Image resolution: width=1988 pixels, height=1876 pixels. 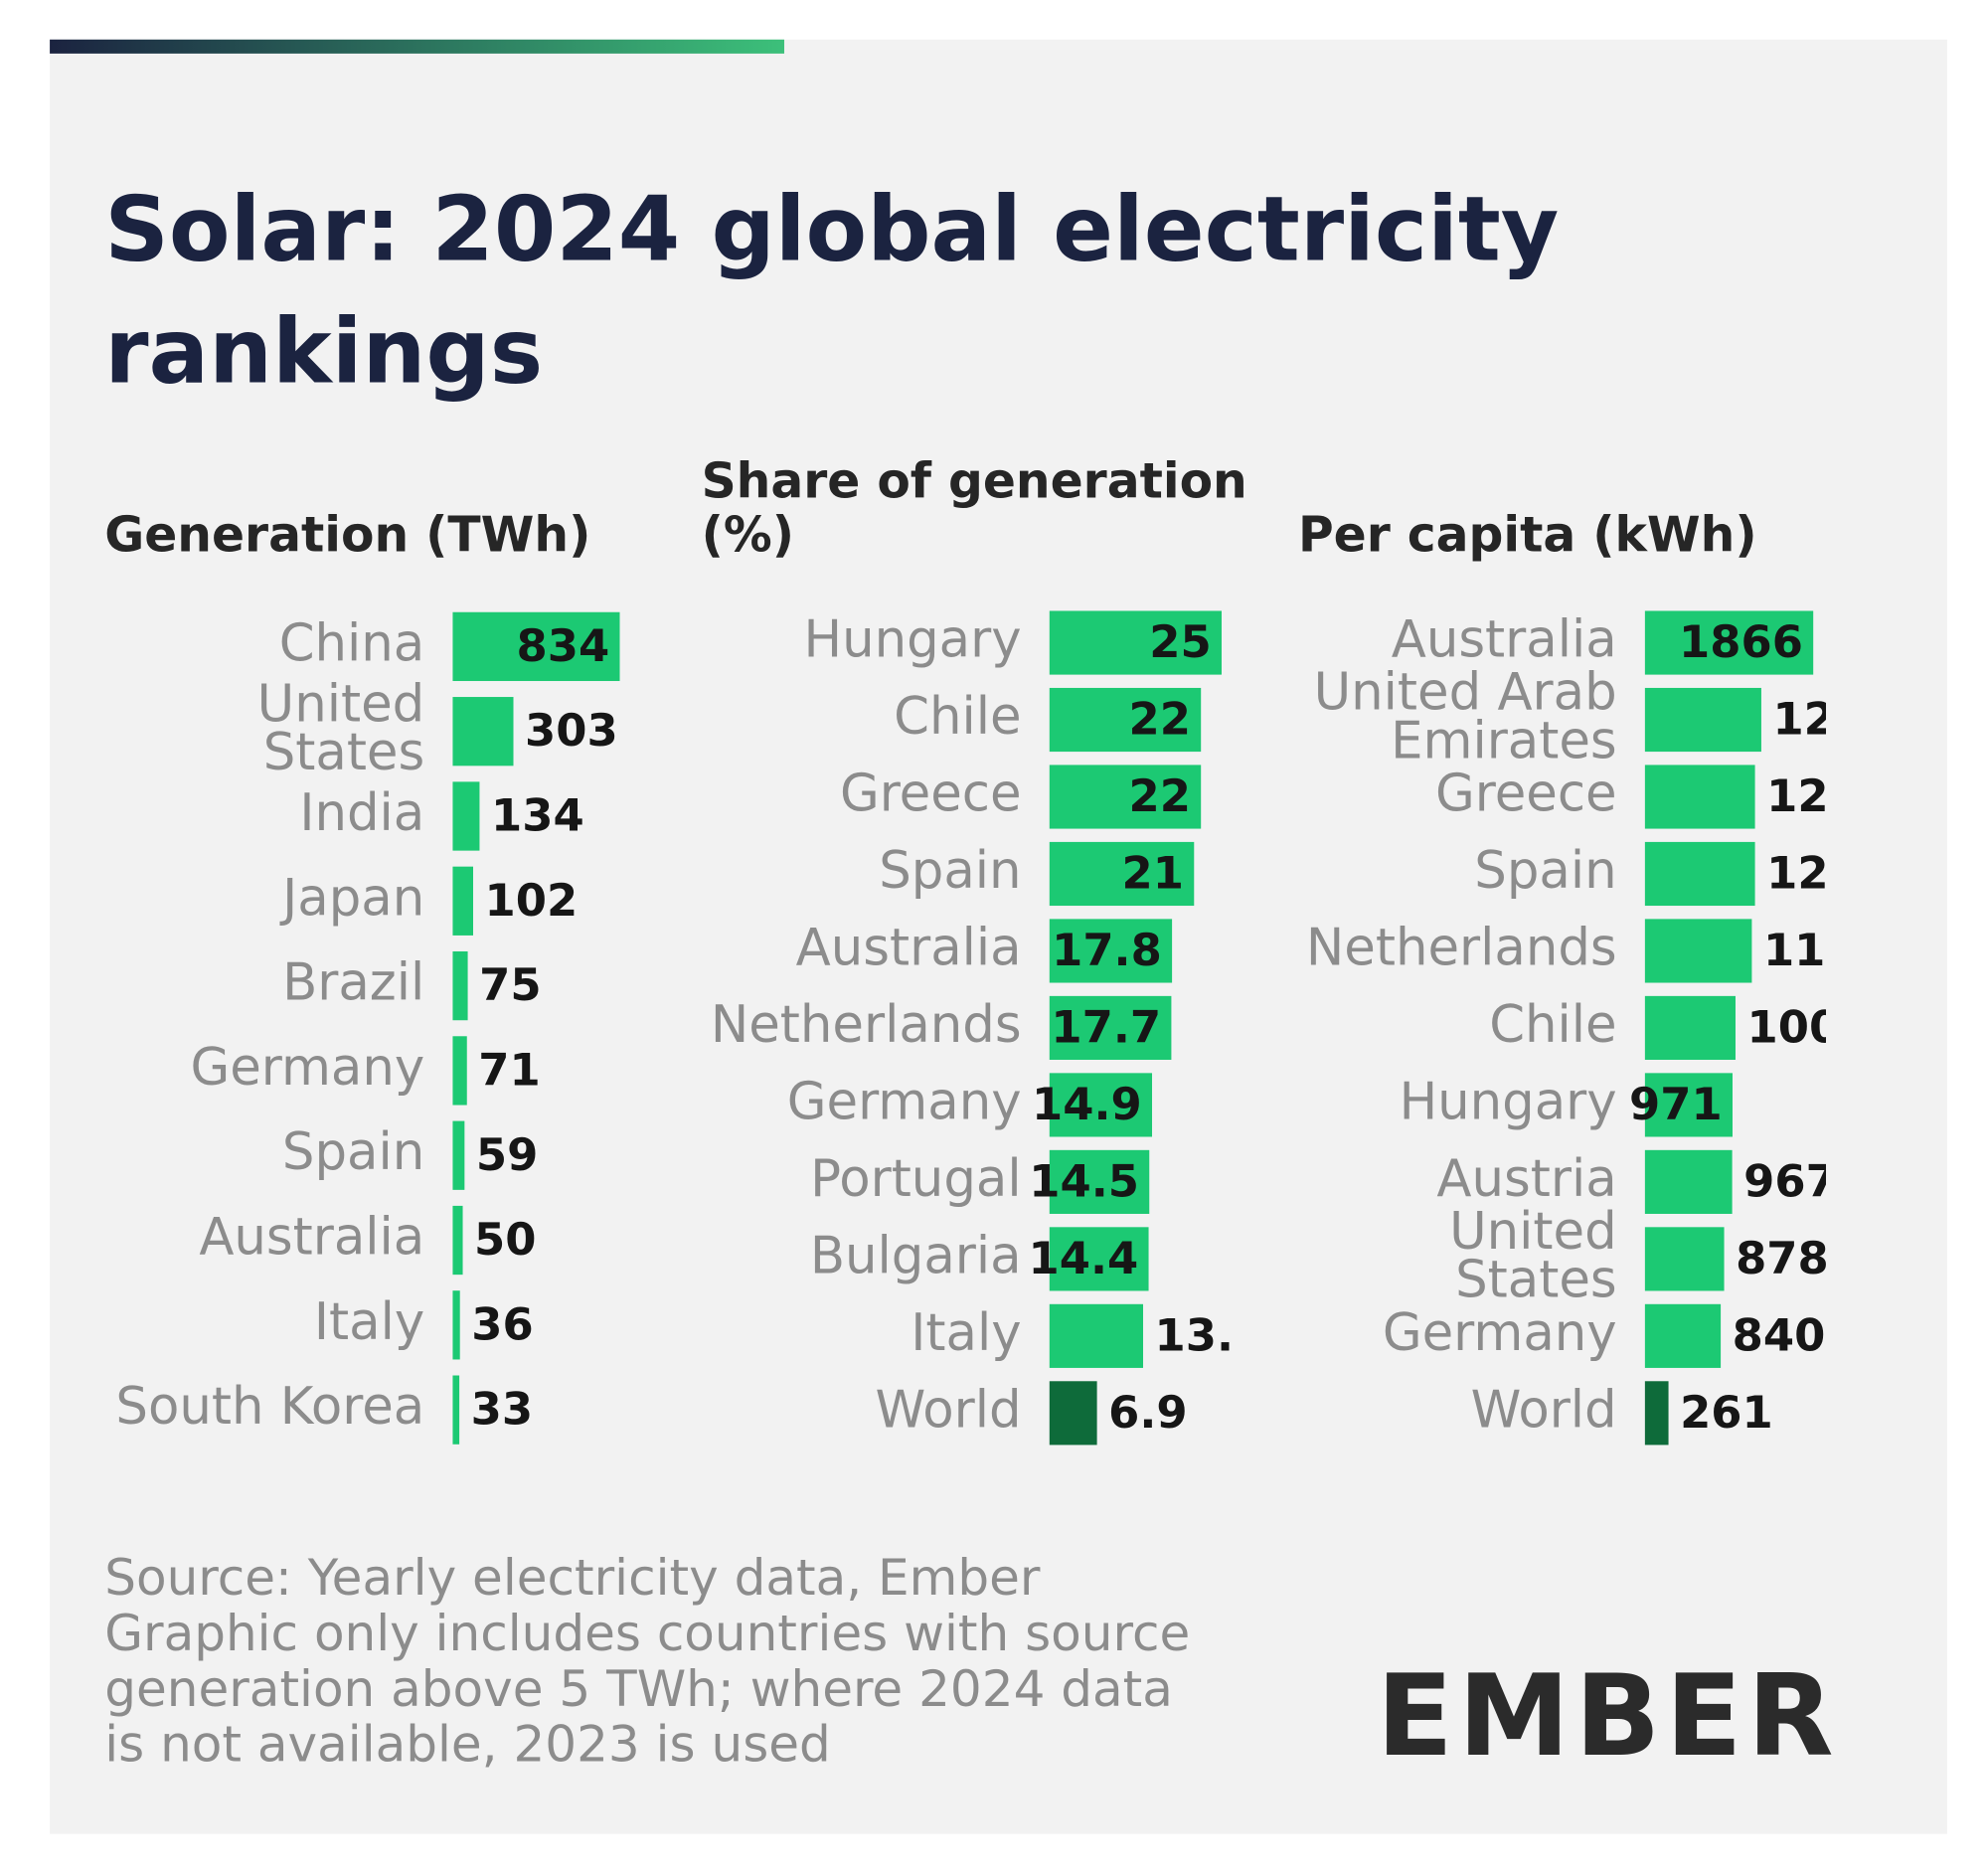 I want to click on source-note: Source: Yearly electricity data, Ember, so click(x=572, y=1578).